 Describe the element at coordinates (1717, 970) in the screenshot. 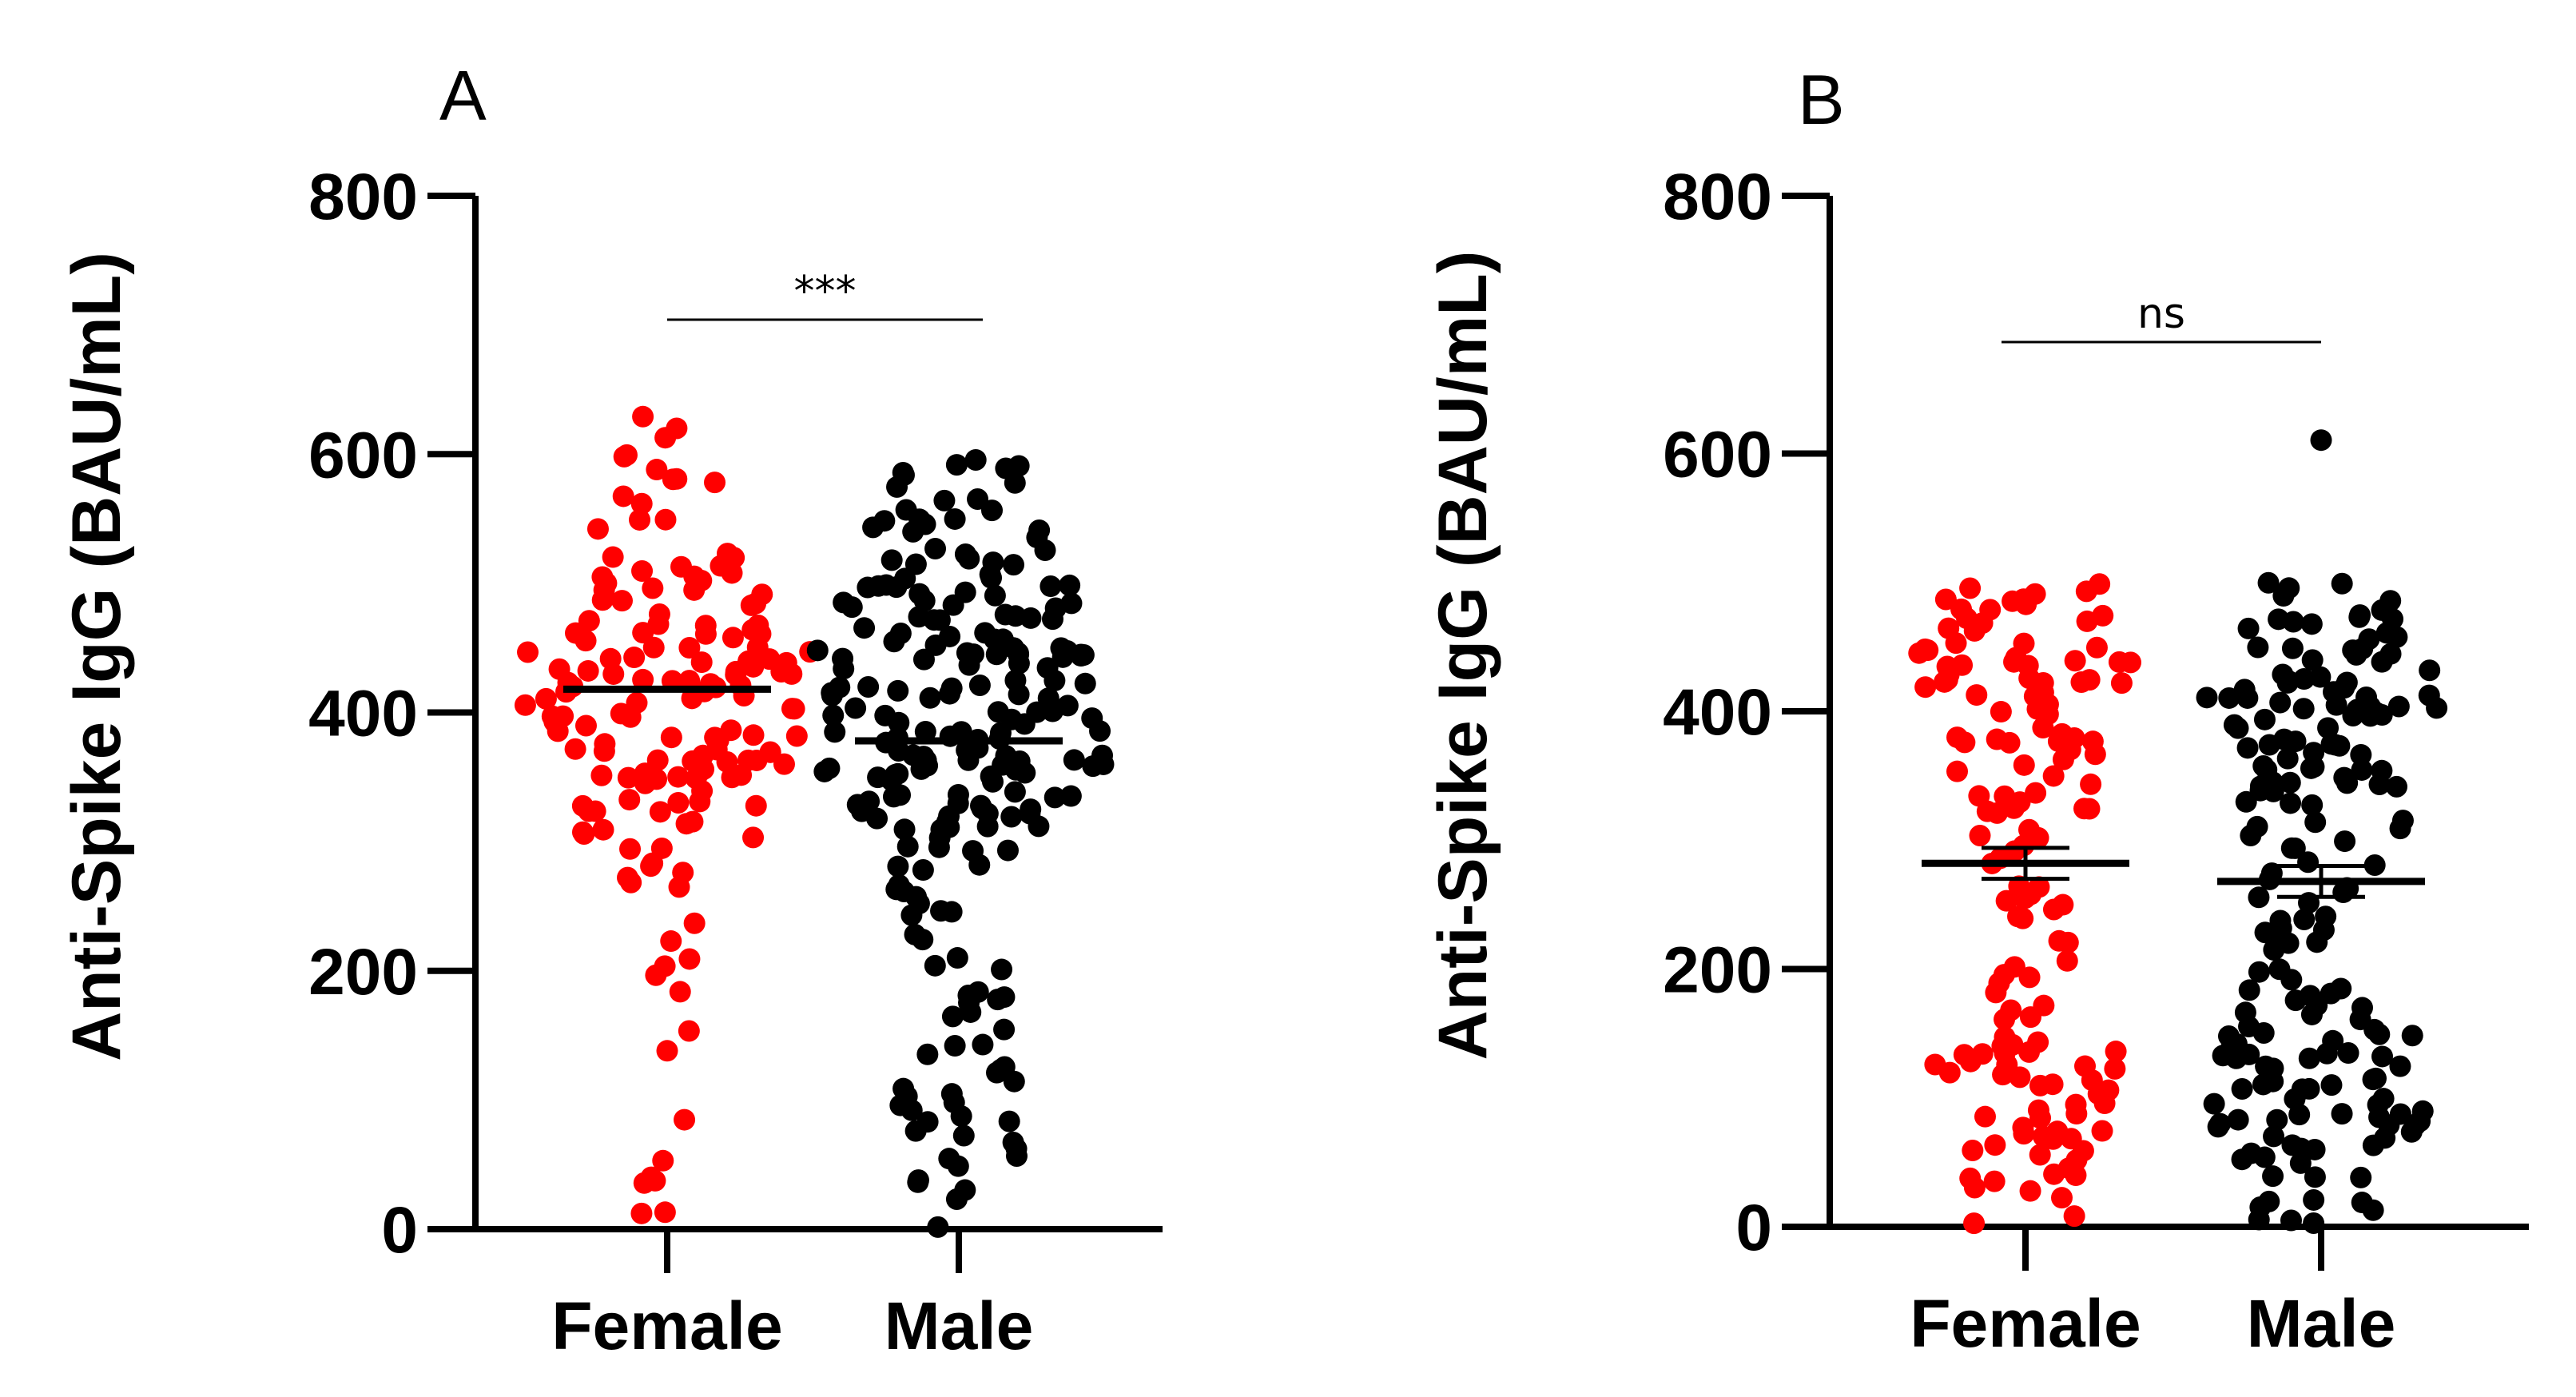

I see `y-tick-label: 200` at that location.